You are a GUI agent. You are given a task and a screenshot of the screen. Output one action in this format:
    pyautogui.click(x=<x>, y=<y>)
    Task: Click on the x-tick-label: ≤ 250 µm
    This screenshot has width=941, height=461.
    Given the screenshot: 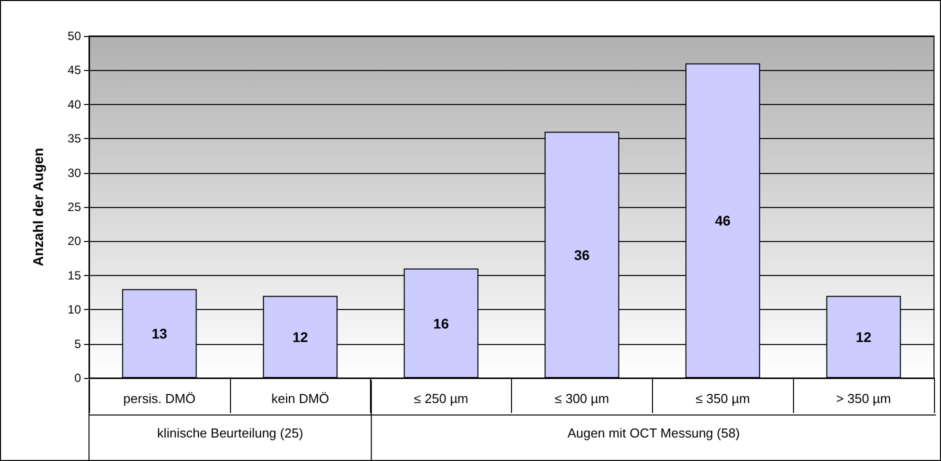 What is the action you would take?
    pyautogui.click(x=441, y=398)
    